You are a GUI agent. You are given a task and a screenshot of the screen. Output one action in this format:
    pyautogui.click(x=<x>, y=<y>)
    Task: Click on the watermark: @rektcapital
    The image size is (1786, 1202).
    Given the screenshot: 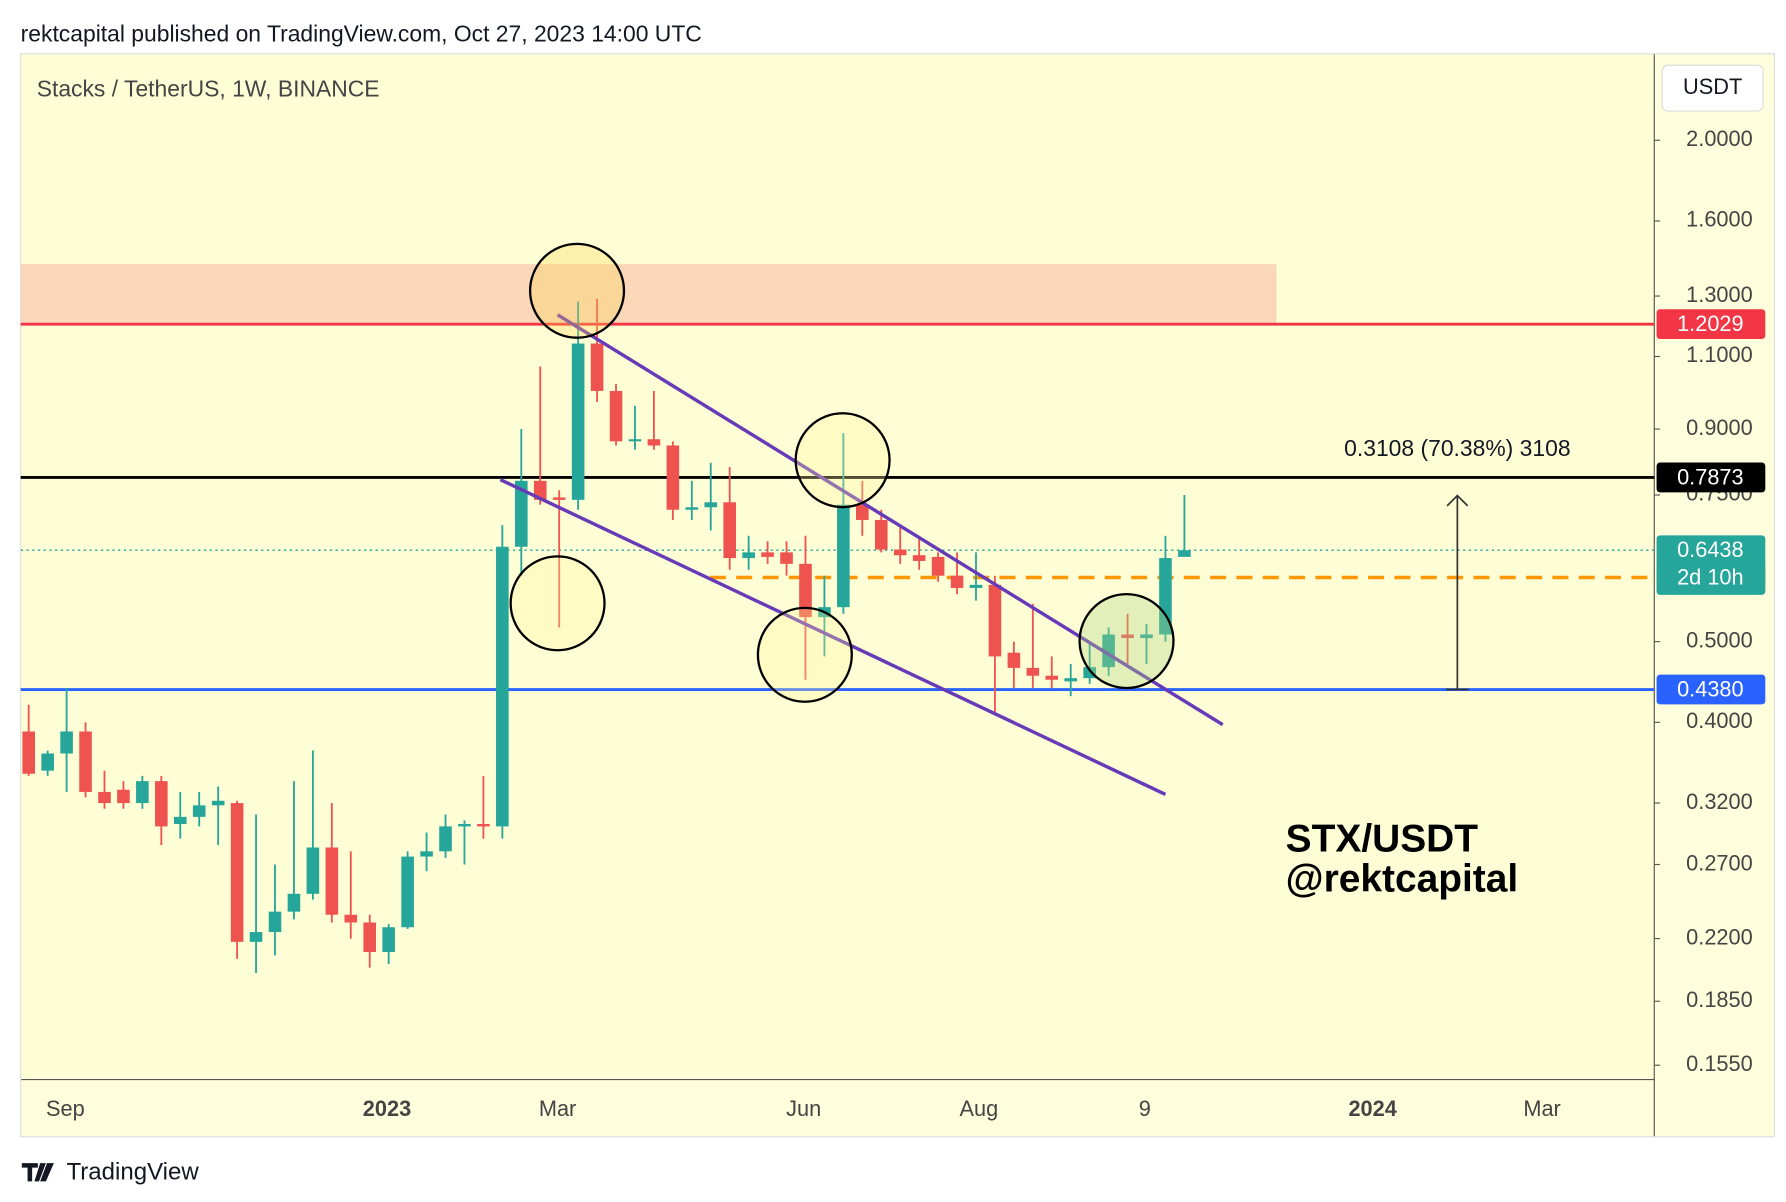 What is the action you would take?
    pyautogui.click(x=1402, y=879)
    